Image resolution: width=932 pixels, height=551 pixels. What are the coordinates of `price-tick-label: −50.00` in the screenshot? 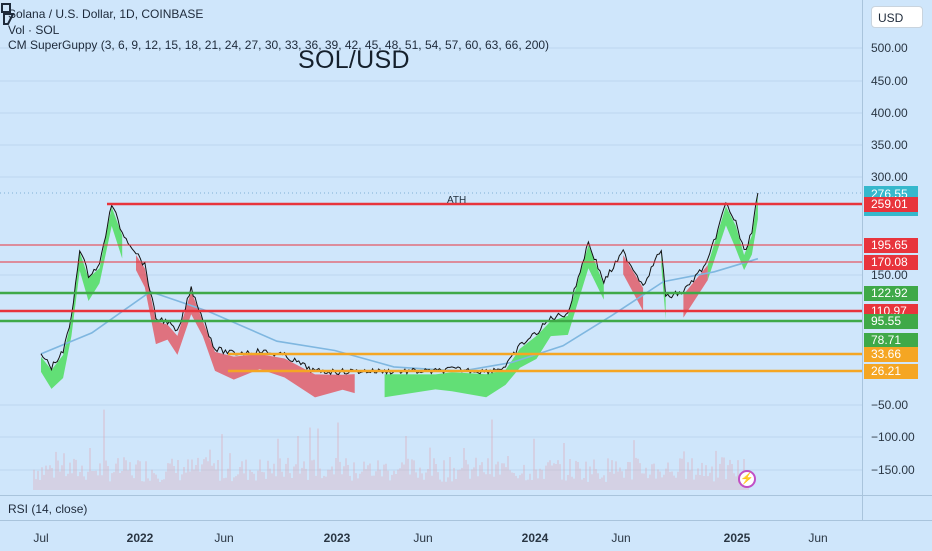 It's located at (890, 405).